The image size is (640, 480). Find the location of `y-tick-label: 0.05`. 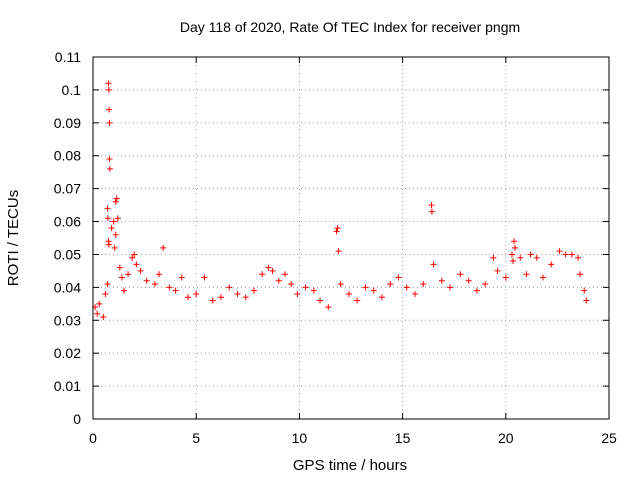

y-tick-label: 0.05 is located at coordinates (67, 254).